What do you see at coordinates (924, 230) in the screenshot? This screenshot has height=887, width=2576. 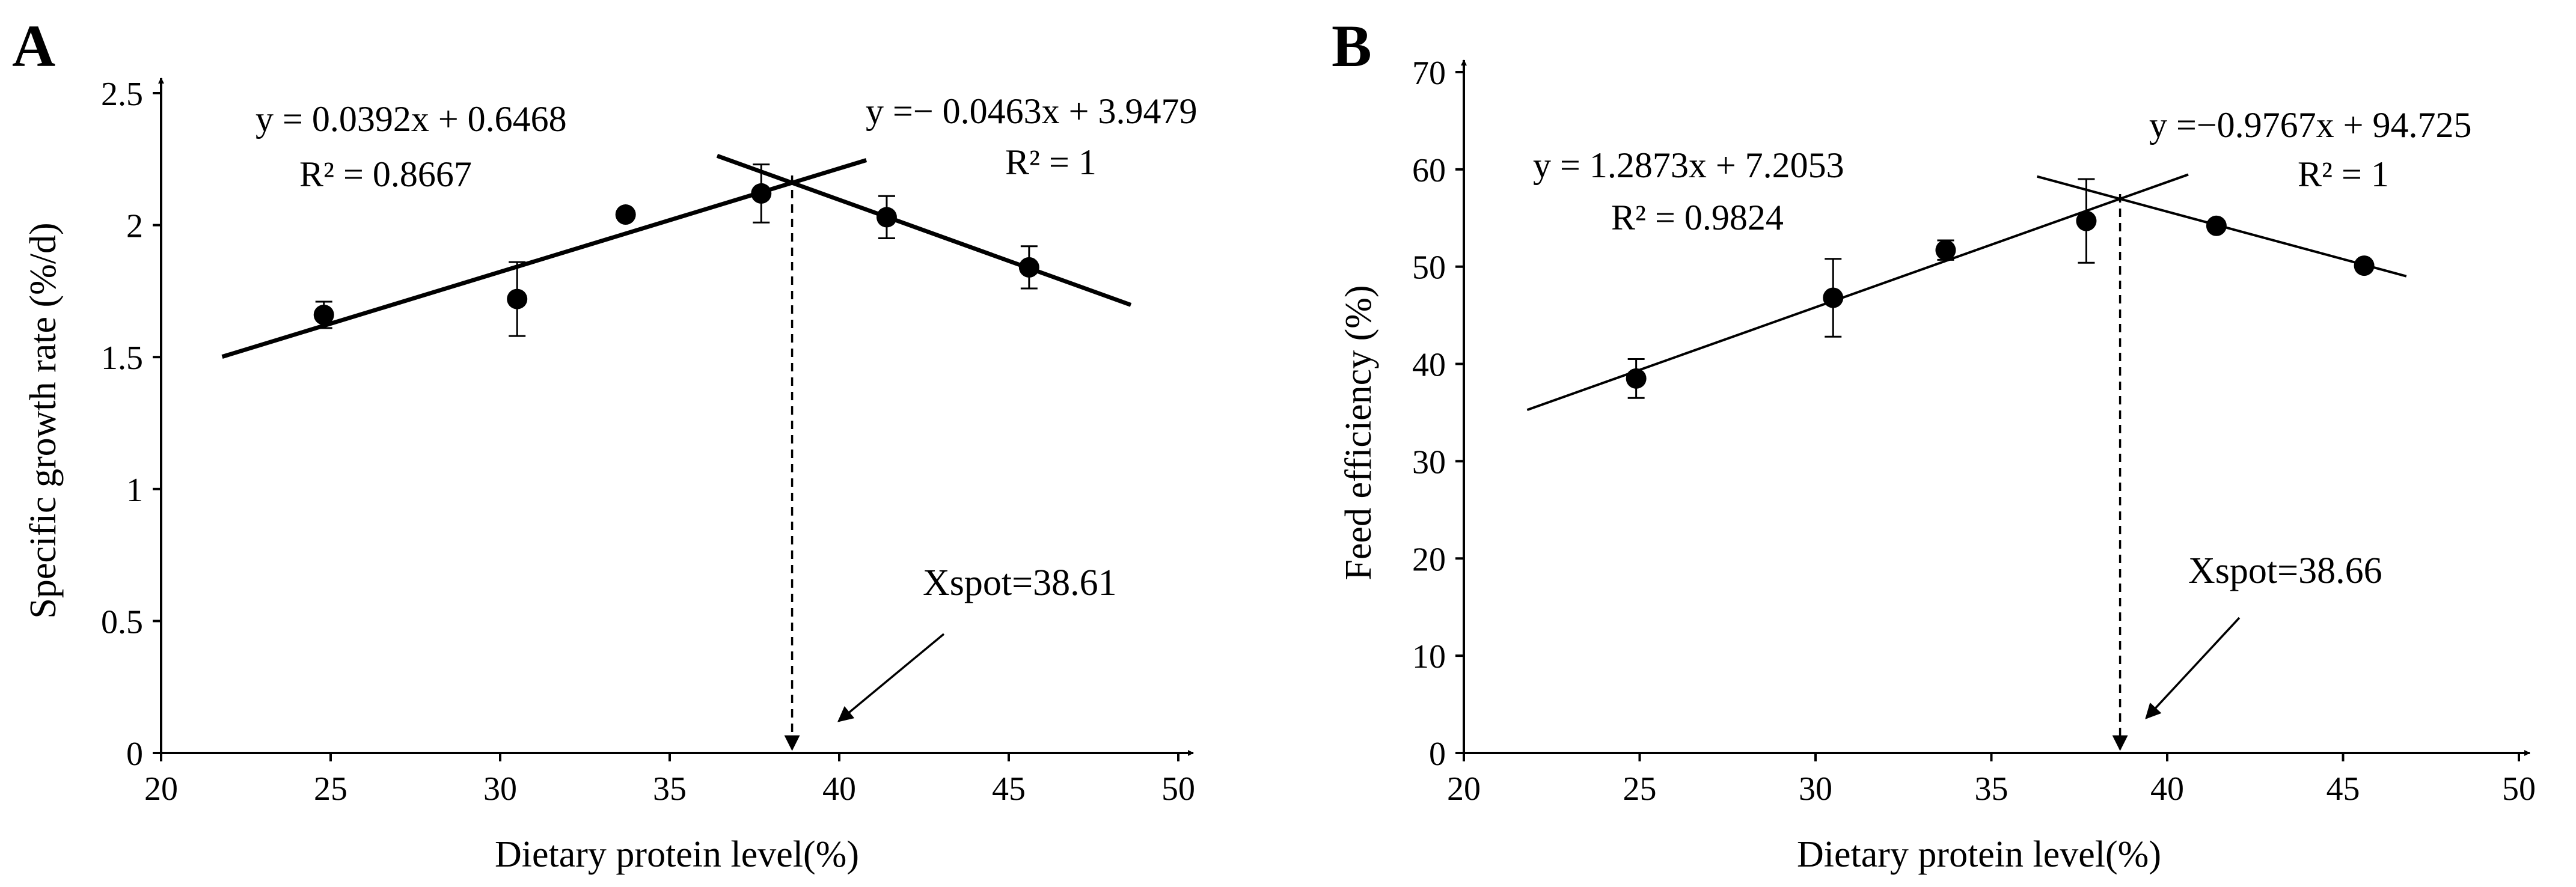 I see `trend-line` at bounding box center [924, 230].